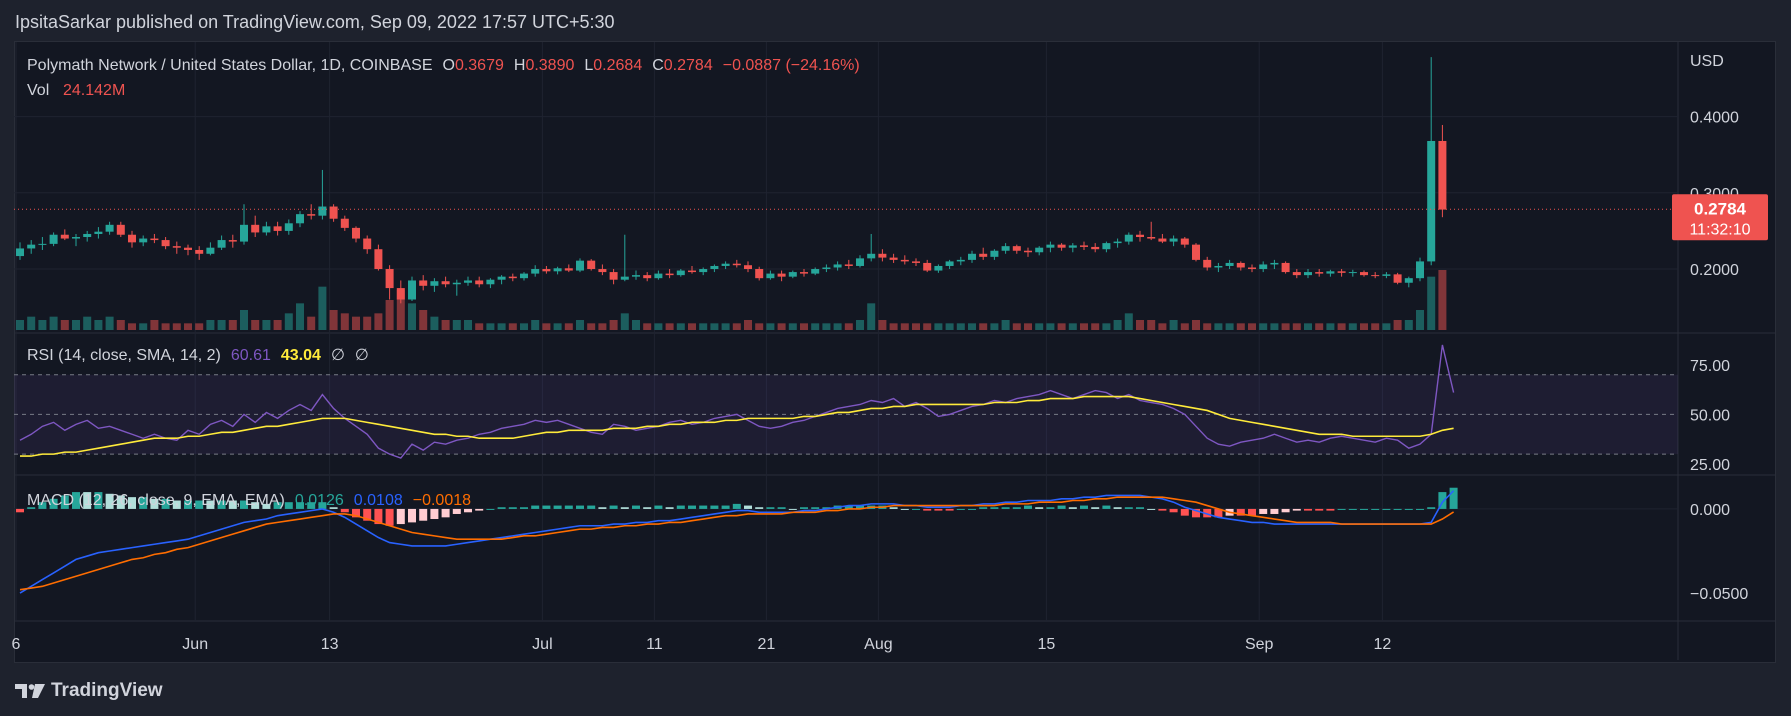 This screenshot has width=1791, height=716. Describe the element at coordinates (156, 500) in the screenshot. I see `macd-title: MACD (12, 26, close, 9, EMA, EMA)` at that location.